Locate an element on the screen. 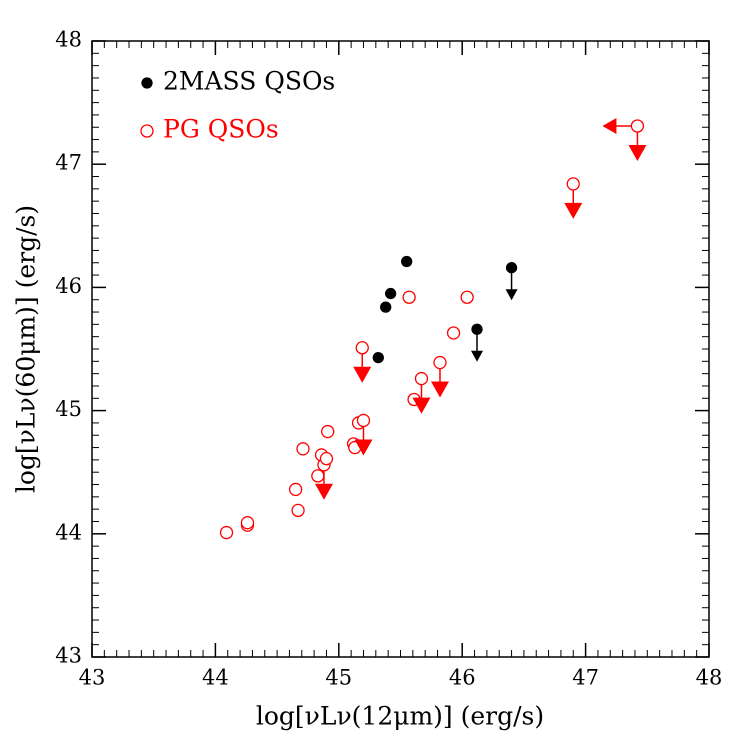 The image size is (747, 751). y-tick-label: 45 is located at coordinates (68, 409).